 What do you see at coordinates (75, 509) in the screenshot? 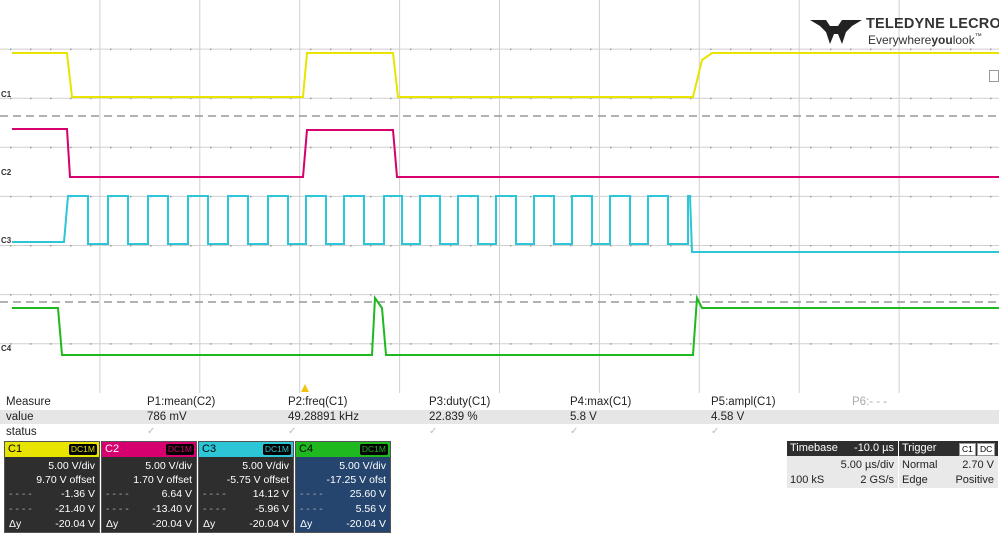
I see `cursor-v2: -21.40 V` at bounding box center [75, 509].